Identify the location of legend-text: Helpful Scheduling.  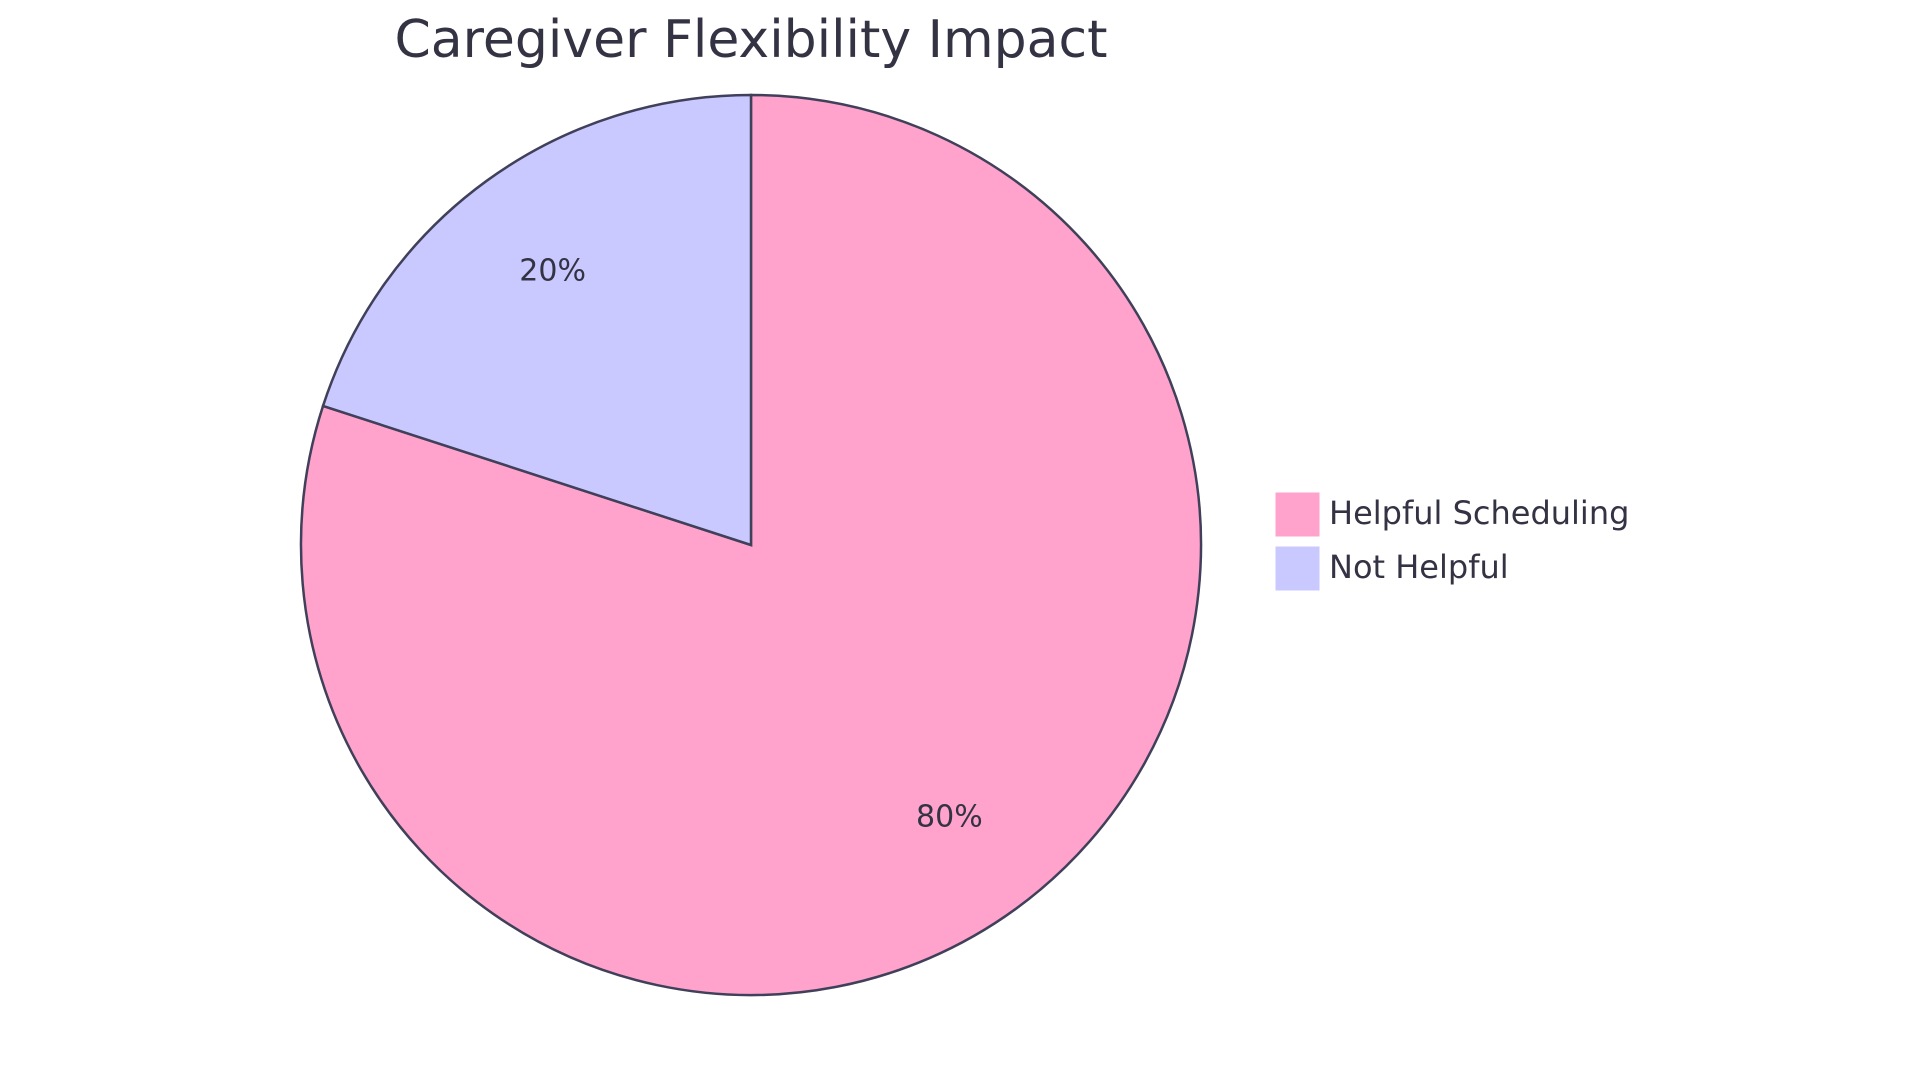
(1479, 513).